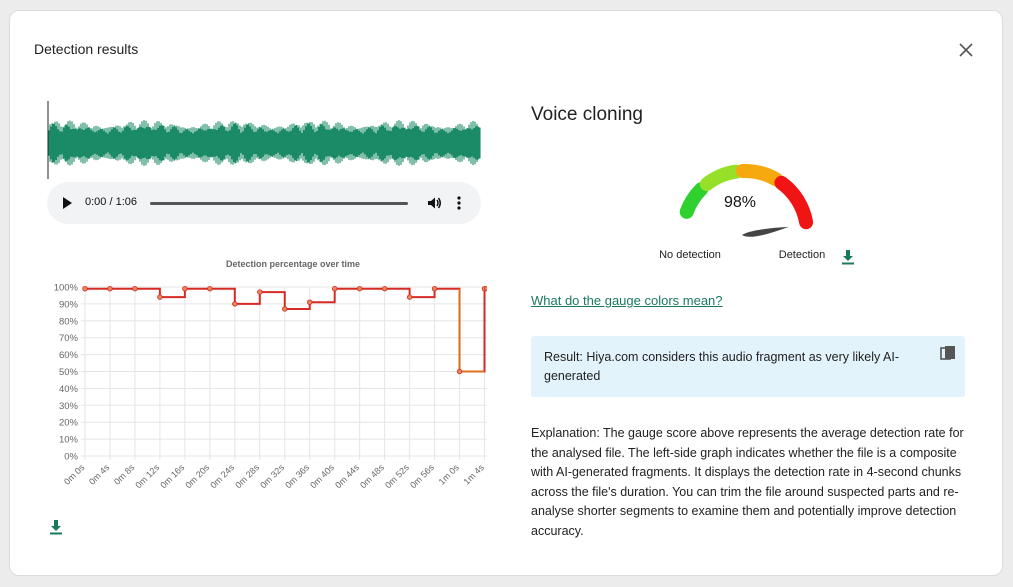 This screenshot has height=587, width=1013. What do you see at coordinates (372, 476) in the screenshot?
I see `x-tick-label: 0m 48s` at bounding box center [372, 476].